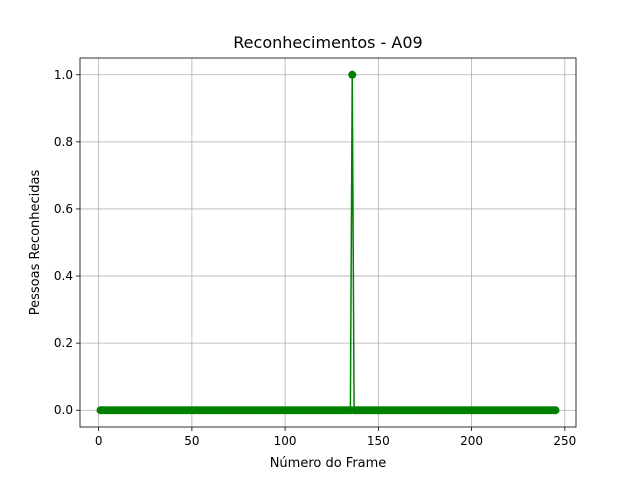 Image resolution: width=640 pixels, height=480 pixels. What do you see at coordinates (191, 441) in the screenshot?
I see `x-tick-label: 50` at bounding box center [191, 441].